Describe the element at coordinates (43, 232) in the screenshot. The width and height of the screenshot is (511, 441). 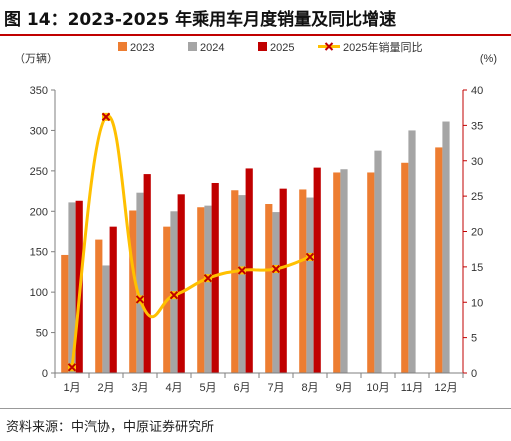
I see `y-axis: 0 50 100 150 200 250 300 350` at that location.